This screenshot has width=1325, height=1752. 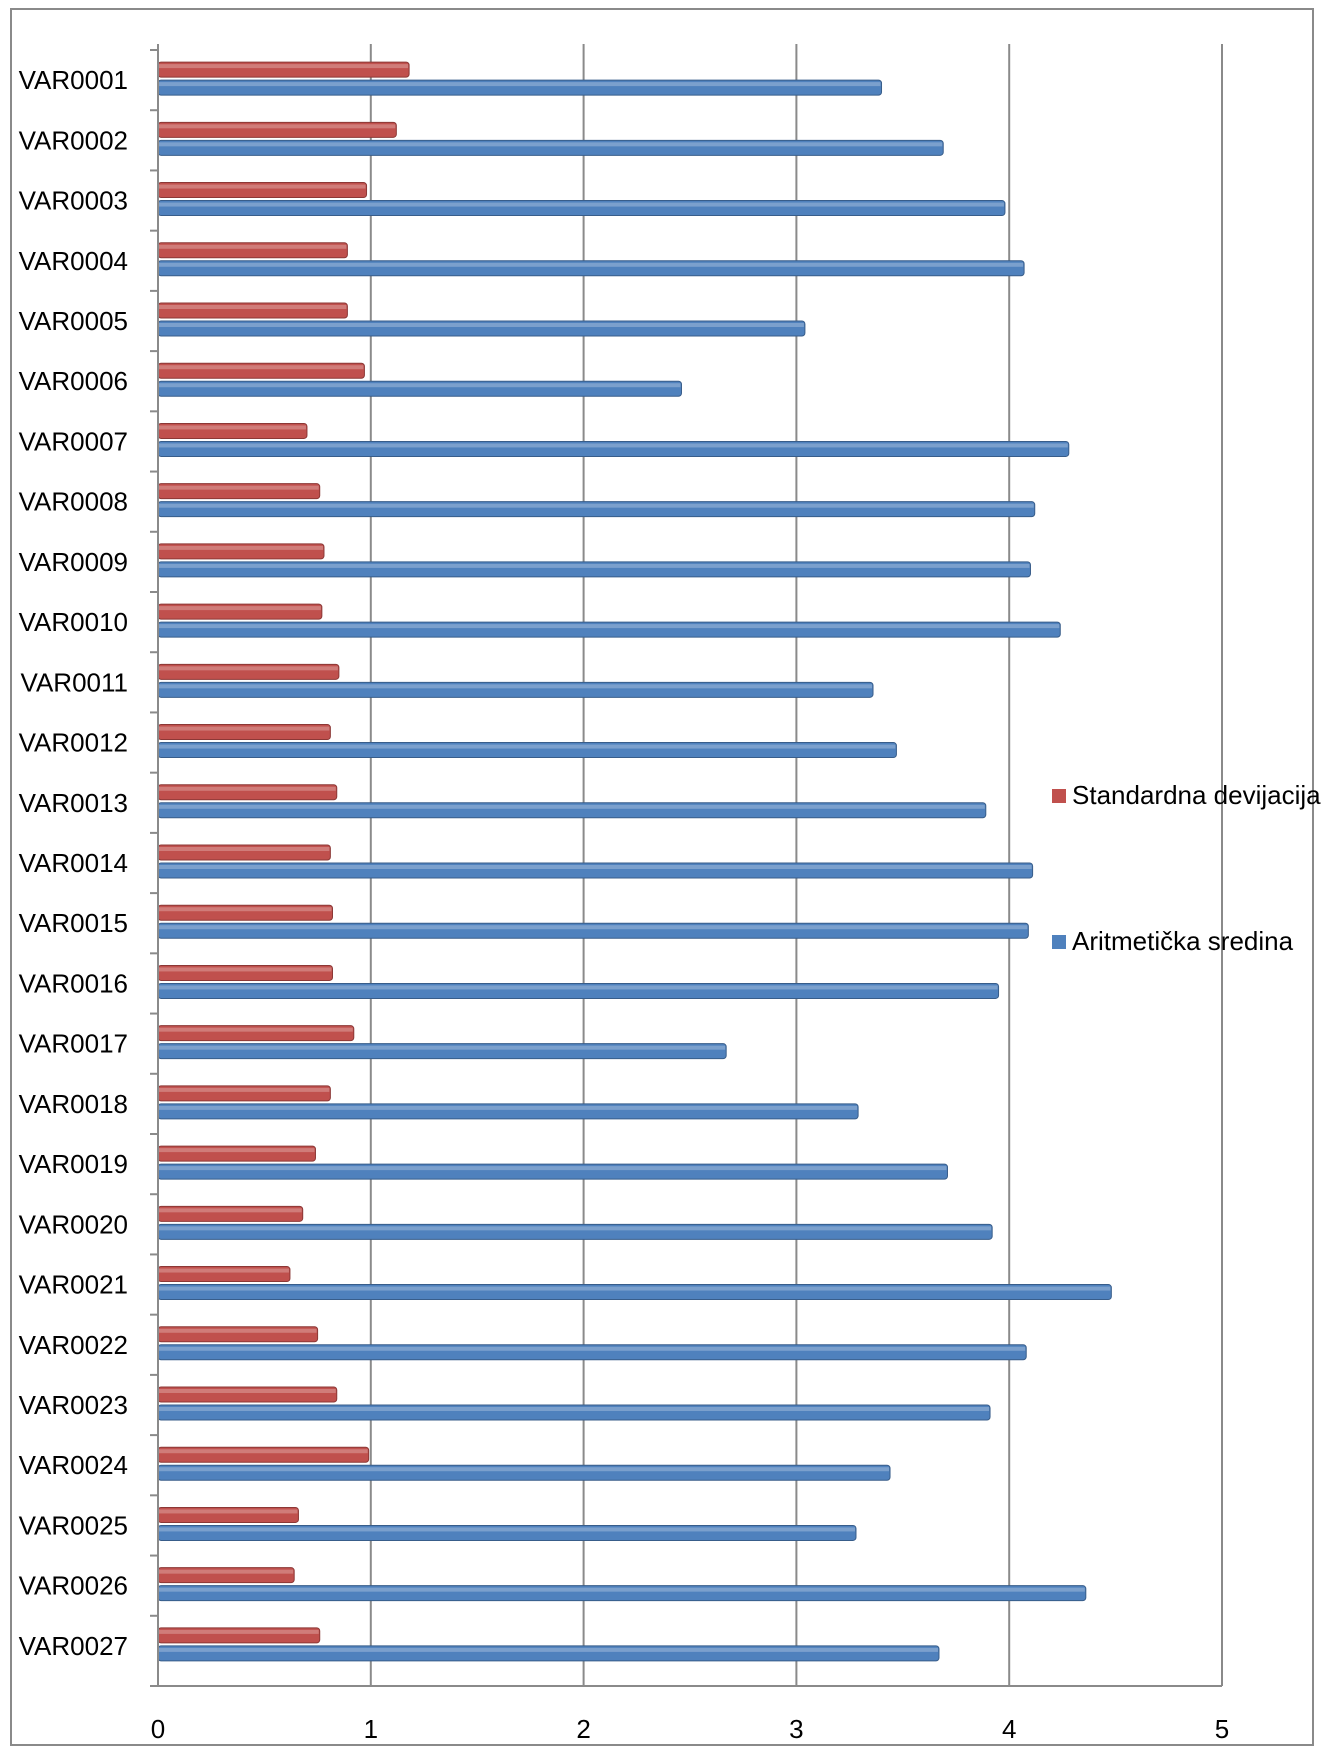 I want to click on category-label-VAR0015: VAR0015, so click(x=73, y=923).